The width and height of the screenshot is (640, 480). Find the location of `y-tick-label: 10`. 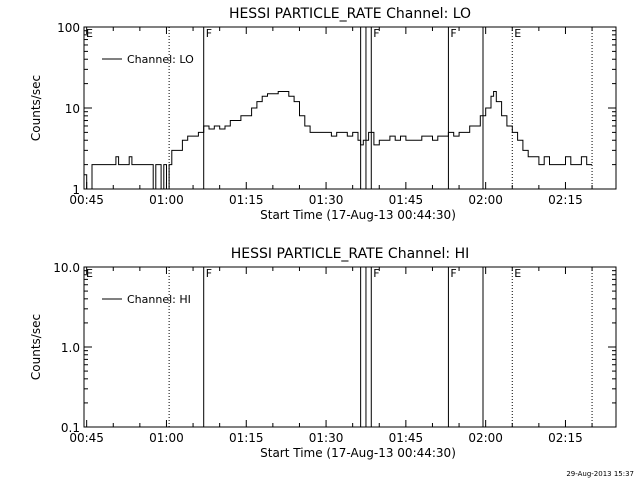

y-tick-label: 10 is located at coordinates (72, 109).